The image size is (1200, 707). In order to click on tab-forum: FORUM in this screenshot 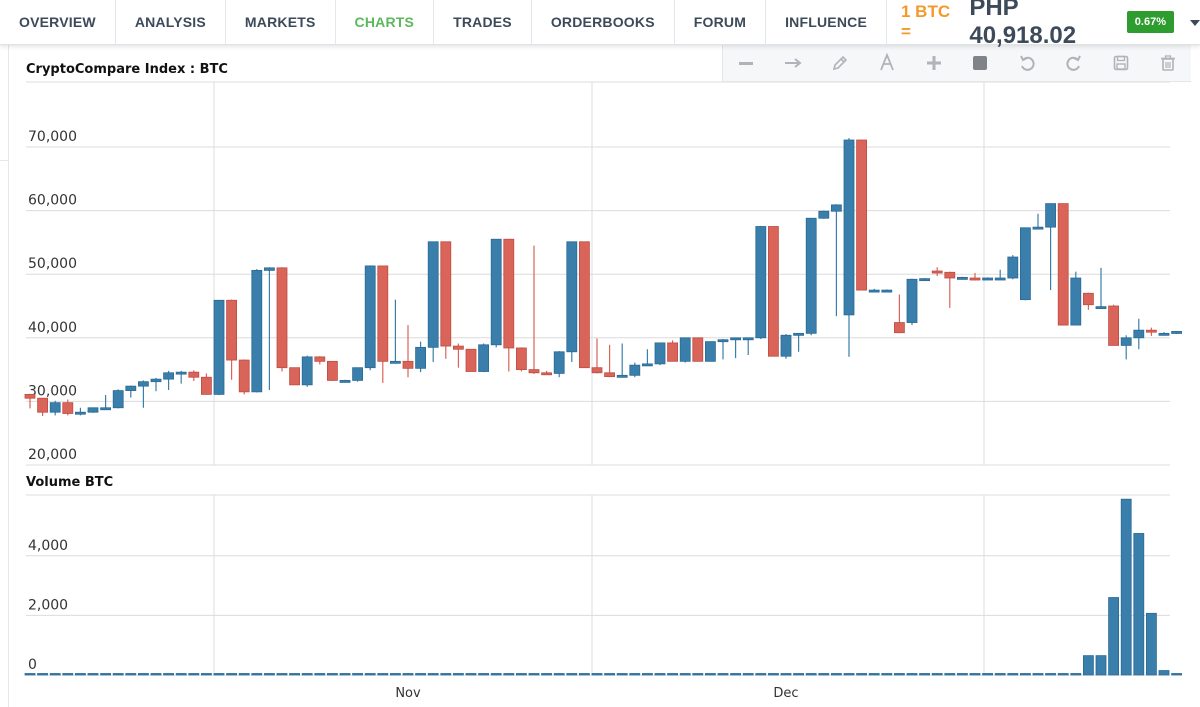, I will do `click(721, 22)`.